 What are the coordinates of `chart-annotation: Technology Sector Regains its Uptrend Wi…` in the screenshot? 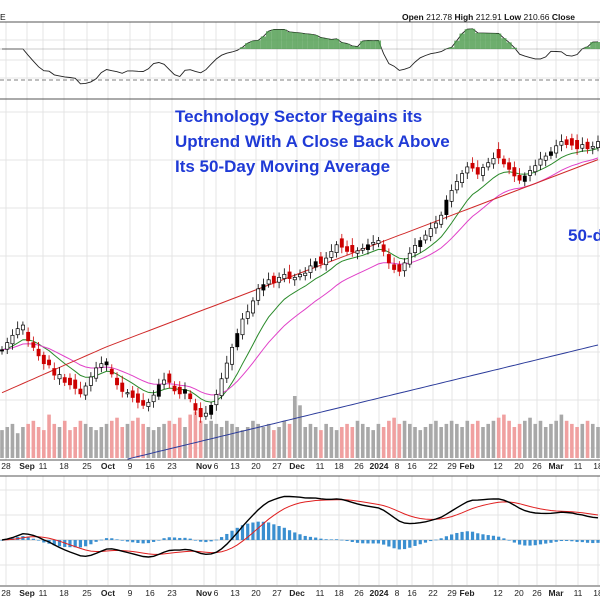 It's located at (312, 141).